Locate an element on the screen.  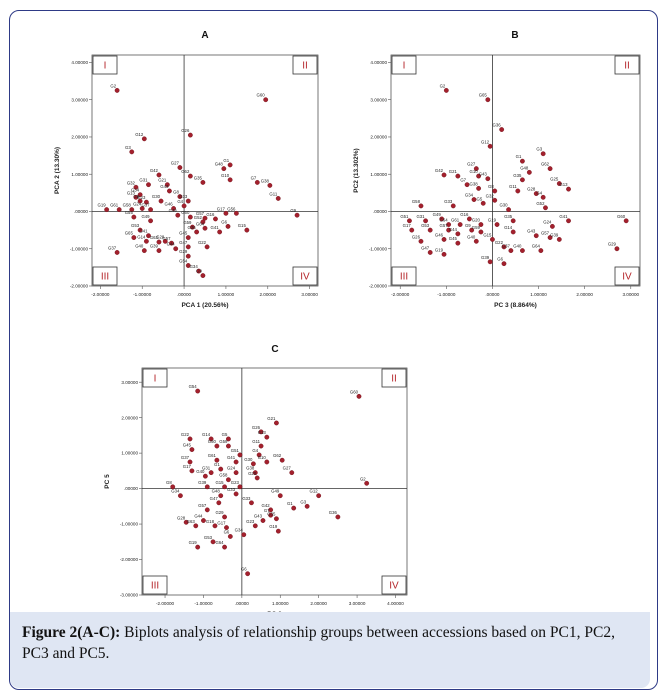
point-label: G31 is located at coordinates (143, 180).